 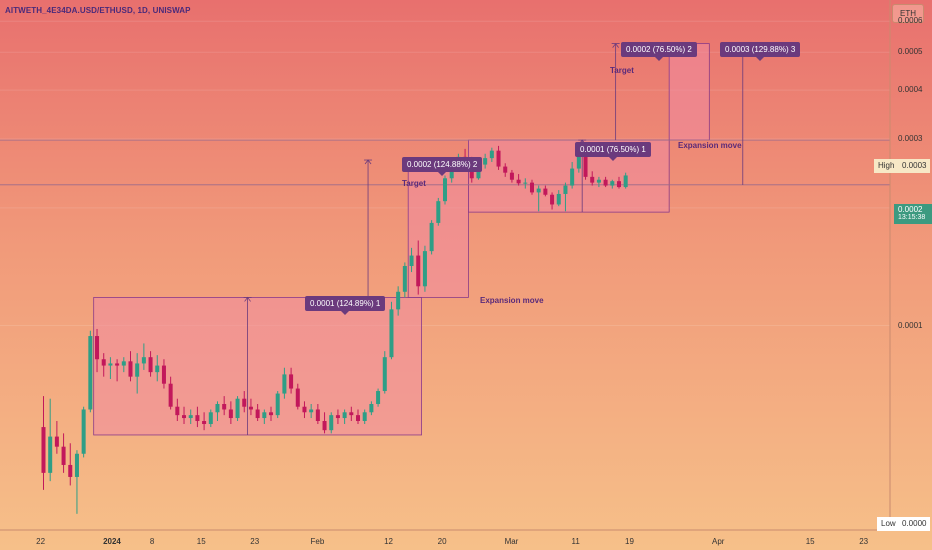 I want to click on time-tick: Feb, so click(x=317, y=541).